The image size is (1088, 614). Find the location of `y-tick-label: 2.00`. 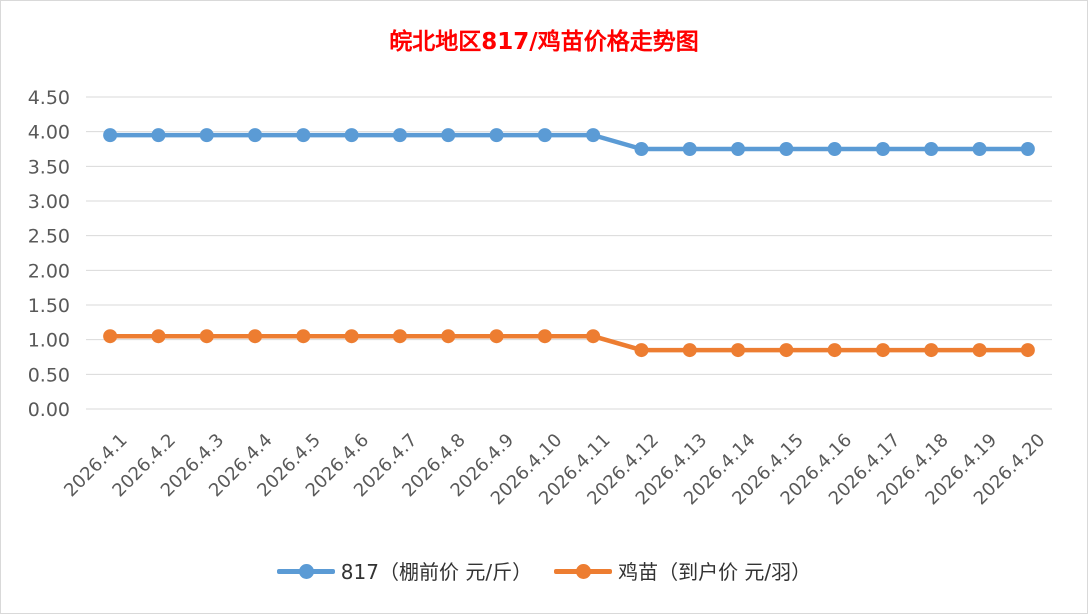

y-tick-label: 2.00 is located at coordinates (49, 271).